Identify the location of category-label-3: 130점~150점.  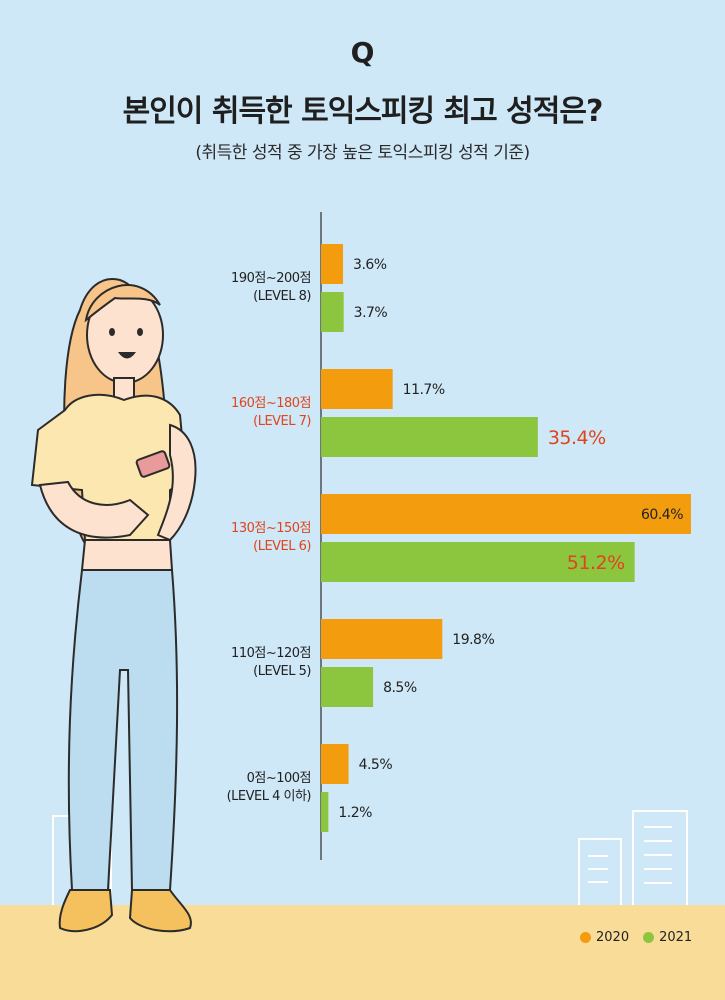
(271, 528).